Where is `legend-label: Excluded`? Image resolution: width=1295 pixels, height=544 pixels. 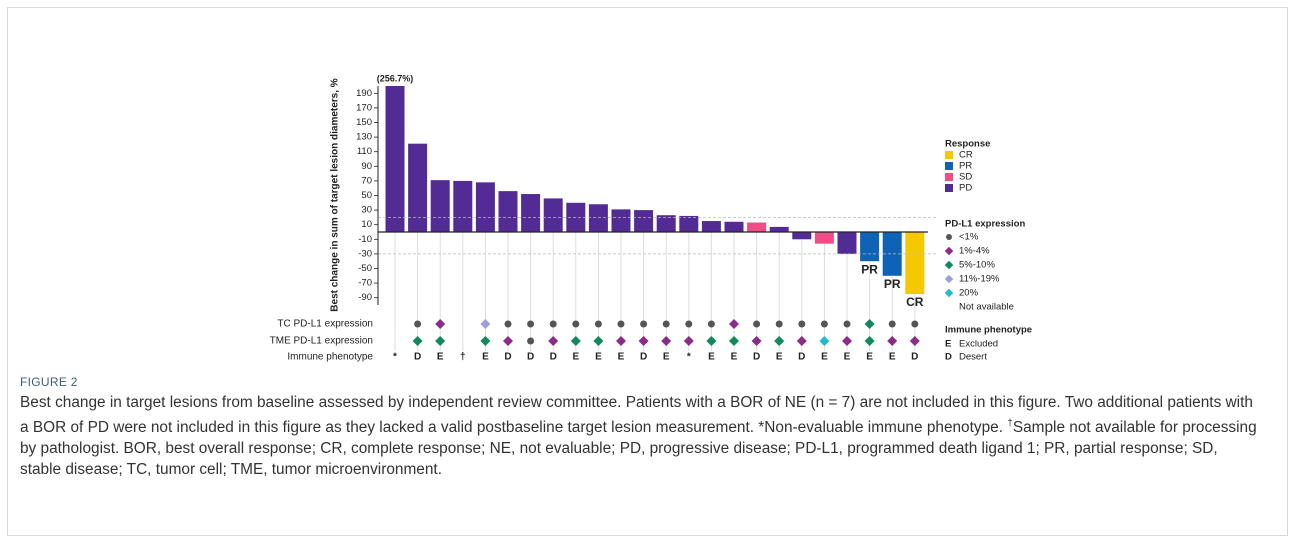 legend-label: Excluded is located at coordinates (978, 344).